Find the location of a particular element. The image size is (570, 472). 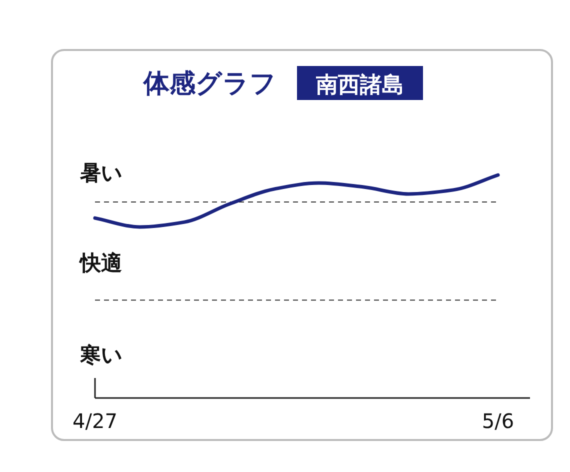

x-tick-label: 5/6 is located at coordinates (498, 421).